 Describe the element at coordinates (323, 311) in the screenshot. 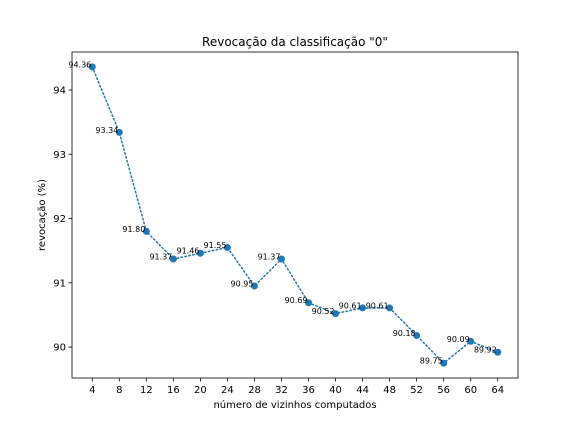

I see `data-label: 90.52` at that location.